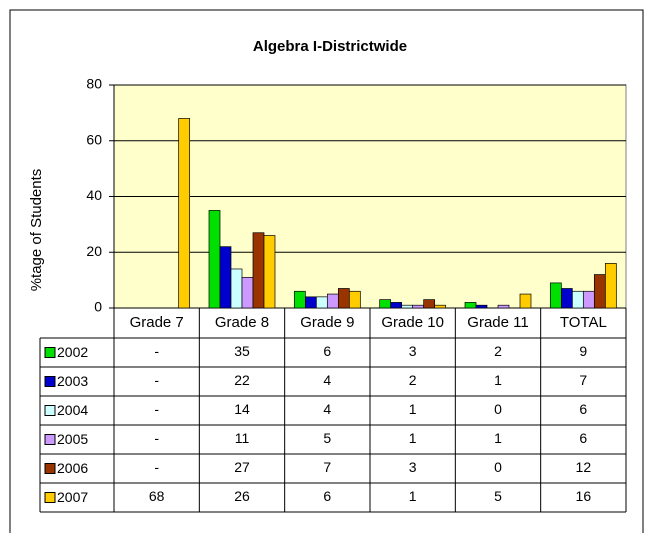 This screenshot has height=538, width=653. Describe the element at coordinates (94, 139) in the screenshot. I see `y-tick-label: 60` at that location.